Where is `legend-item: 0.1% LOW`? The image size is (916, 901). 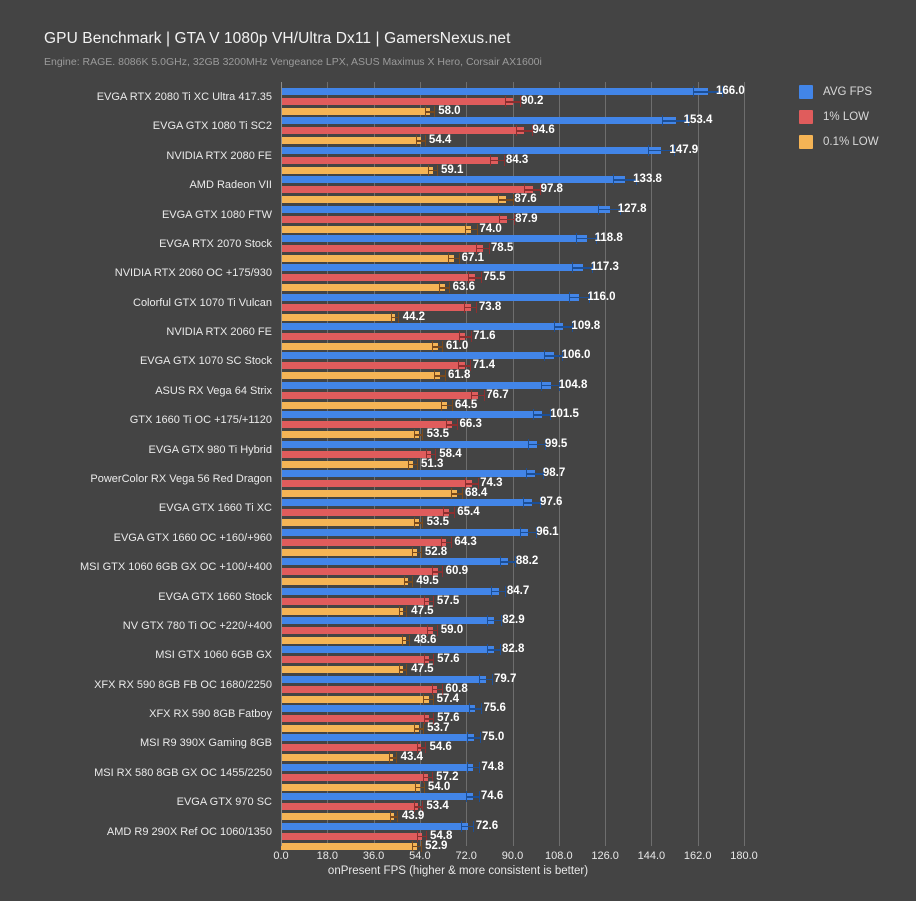
legend-item: 0.1% LOW is located at coordinates (856, 141).